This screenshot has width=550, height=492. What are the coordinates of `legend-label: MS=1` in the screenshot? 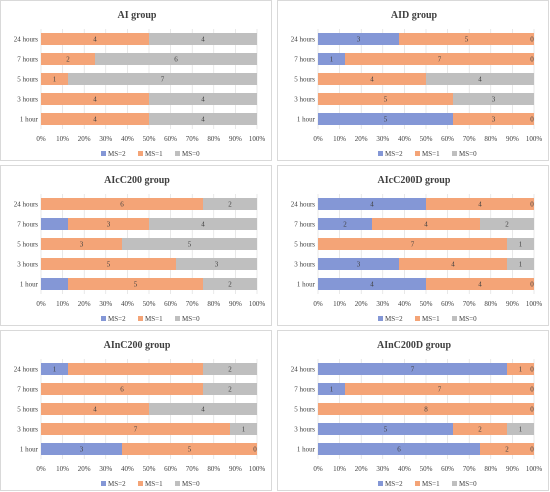 It's located at (431, 484).